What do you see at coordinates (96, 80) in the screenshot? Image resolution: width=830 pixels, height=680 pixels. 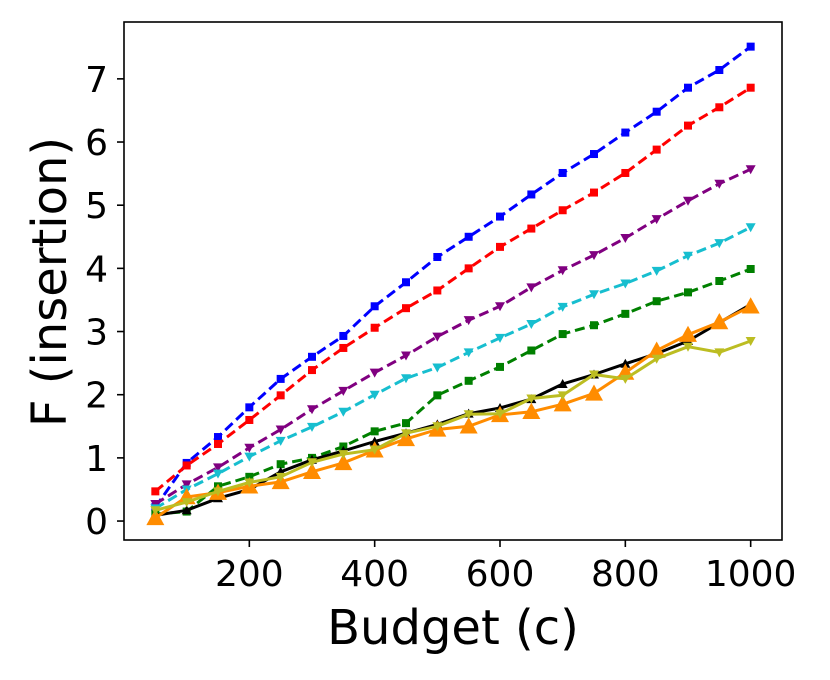 I see `y-tick-label: 7` at bounding box center [96, 80].